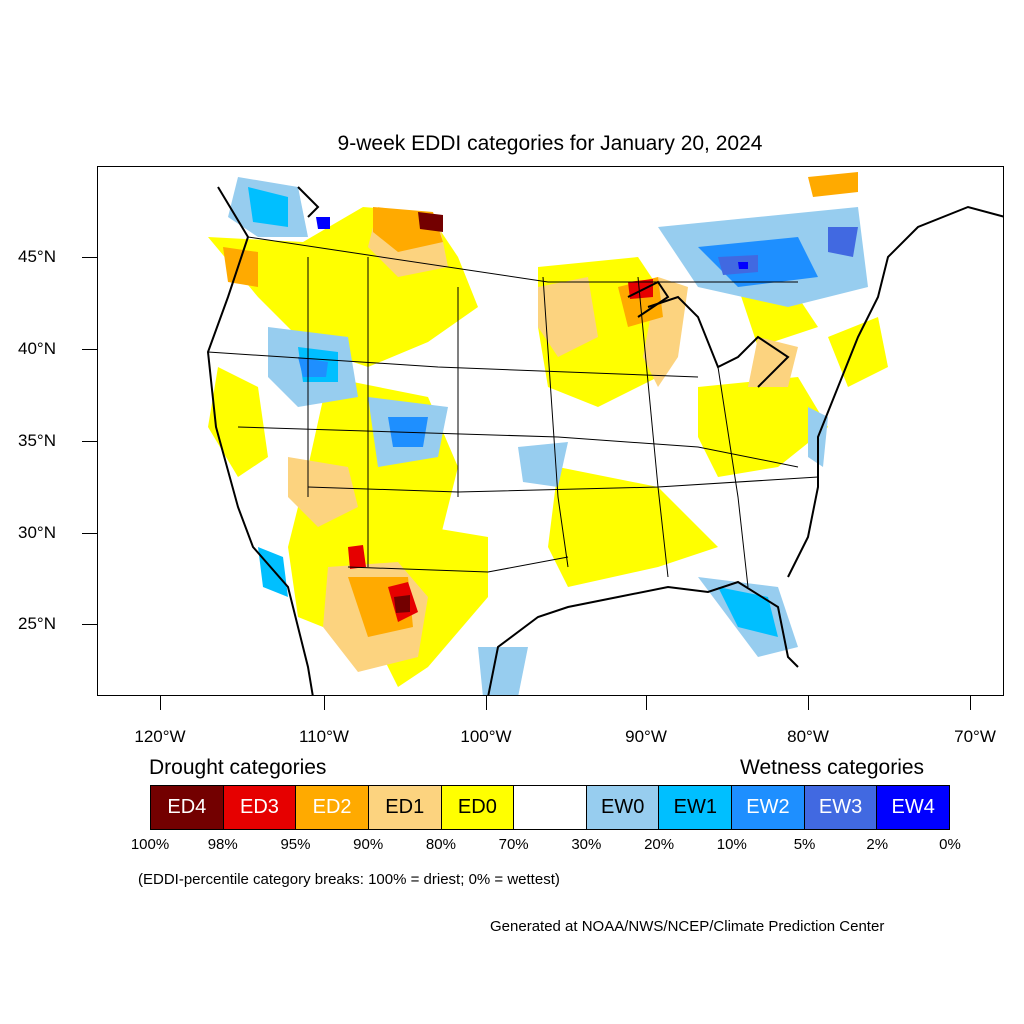 Image resolution: width=1024 pixels, height=1024 pixels. I want to click on legend-box-ew4: EW4, so click(913, 807).